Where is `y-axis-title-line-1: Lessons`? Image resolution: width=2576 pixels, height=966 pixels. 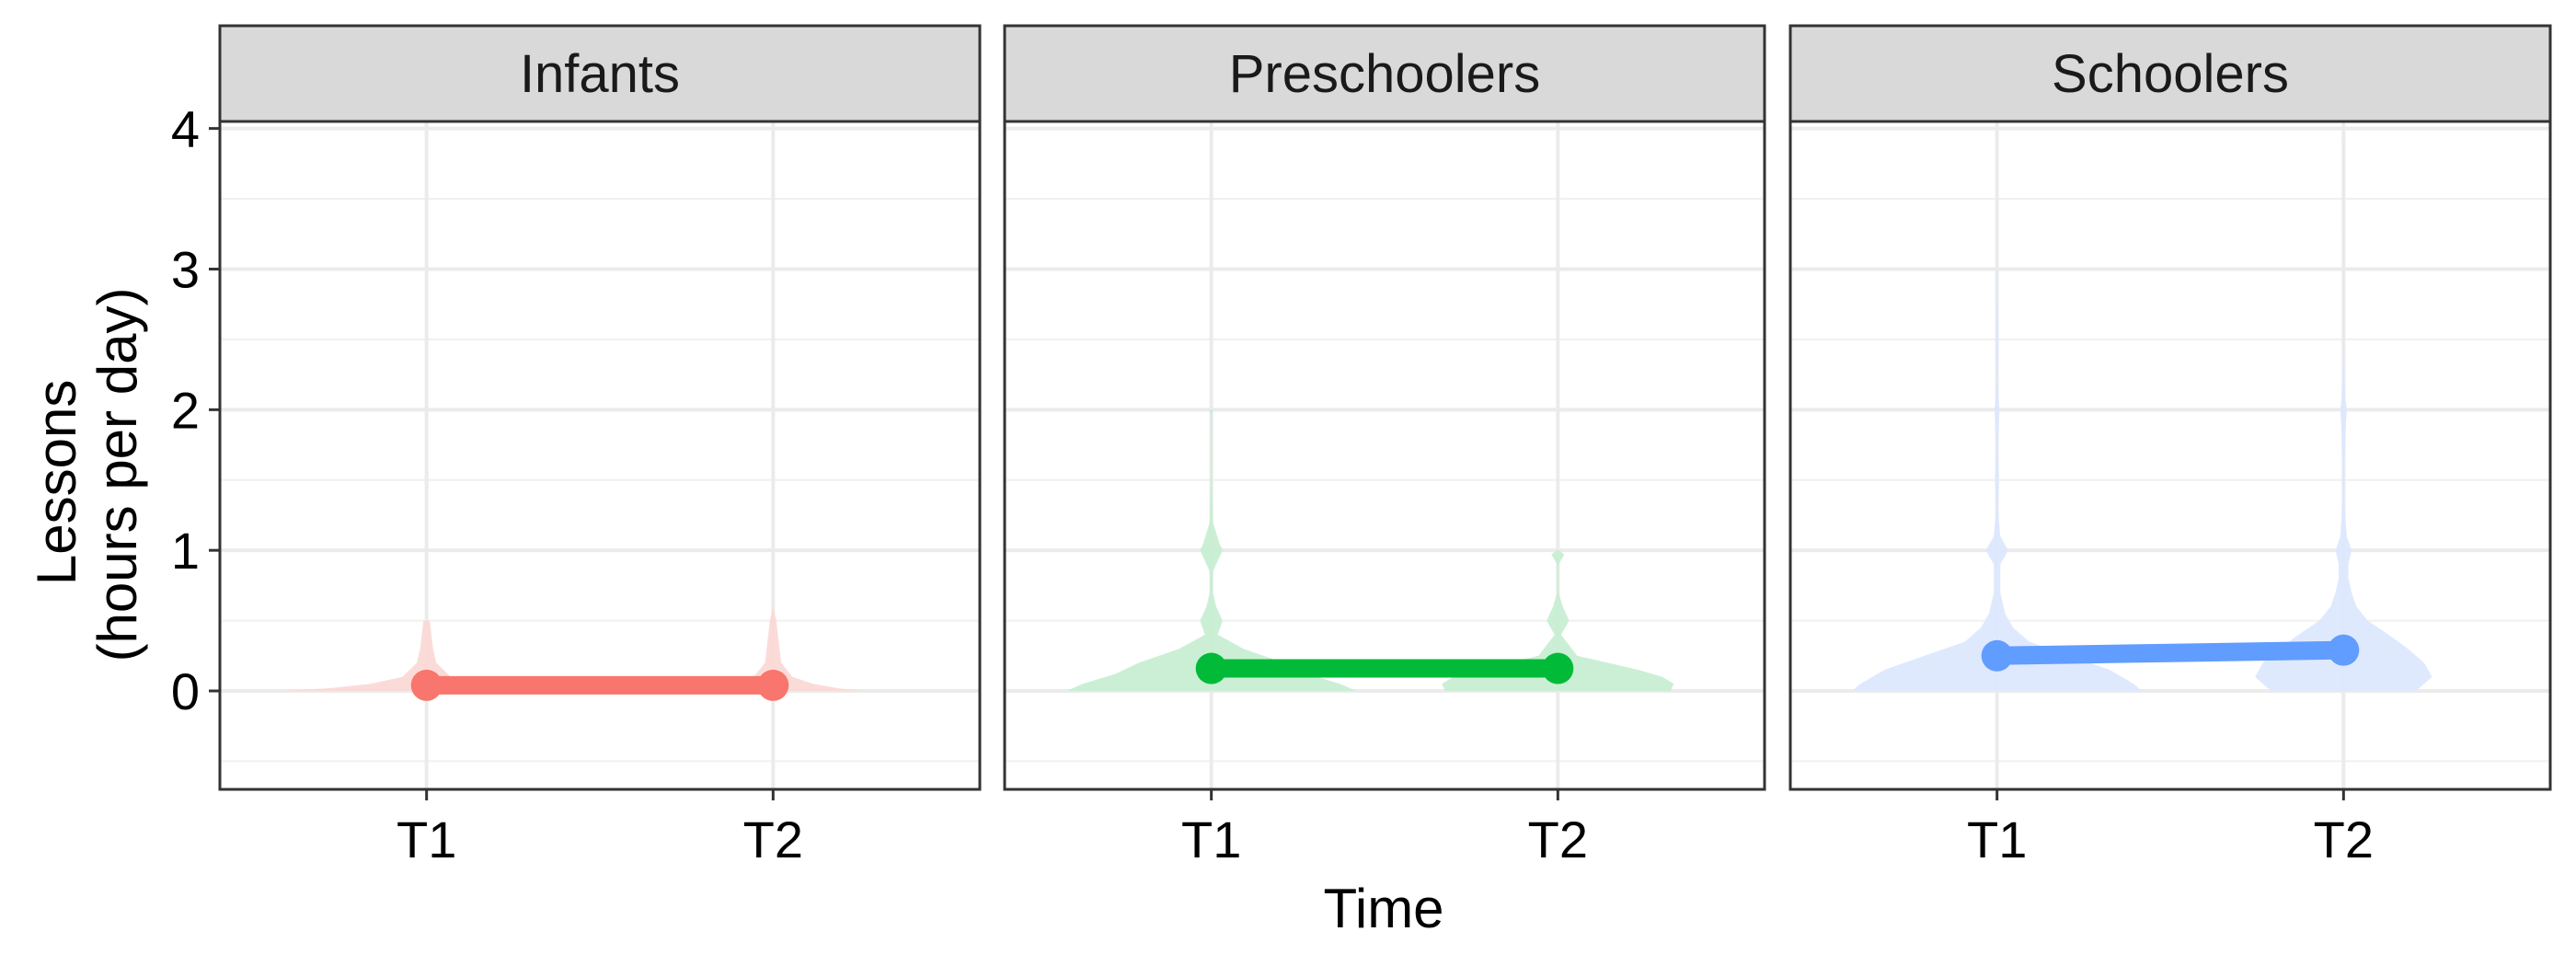
y-axis-title-line-1: Lessons is located at coordinates (56, 482).